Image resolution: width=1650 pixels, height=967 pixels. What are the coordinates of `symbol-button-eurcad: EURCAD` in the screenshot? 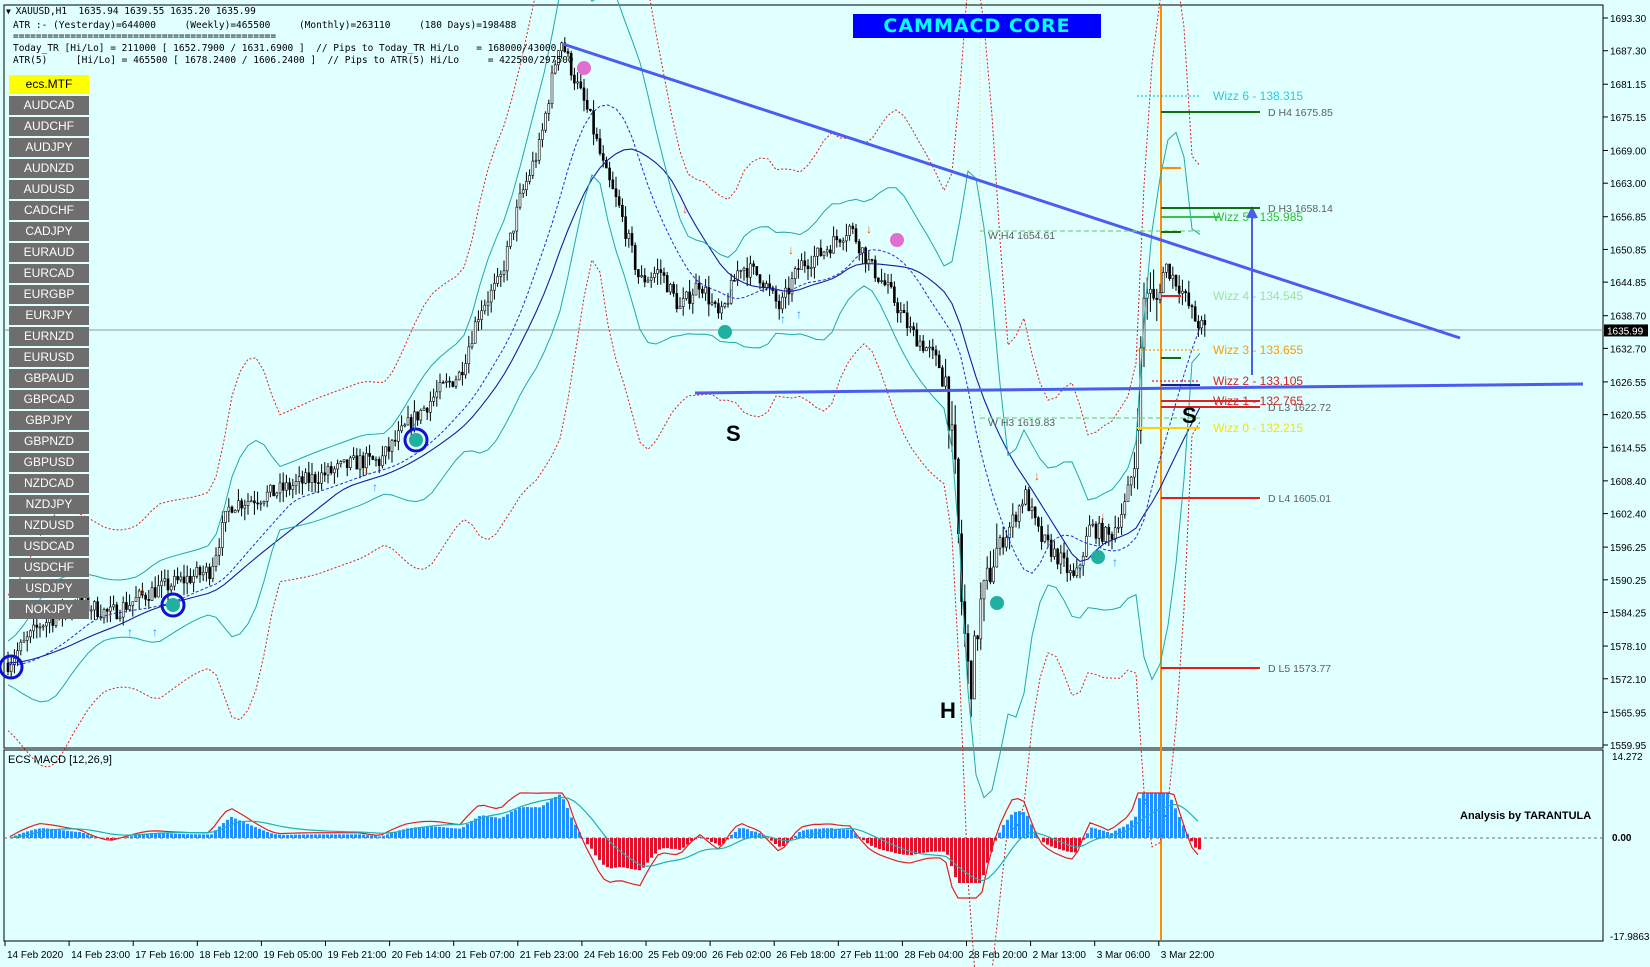 It's located at (49, 273).